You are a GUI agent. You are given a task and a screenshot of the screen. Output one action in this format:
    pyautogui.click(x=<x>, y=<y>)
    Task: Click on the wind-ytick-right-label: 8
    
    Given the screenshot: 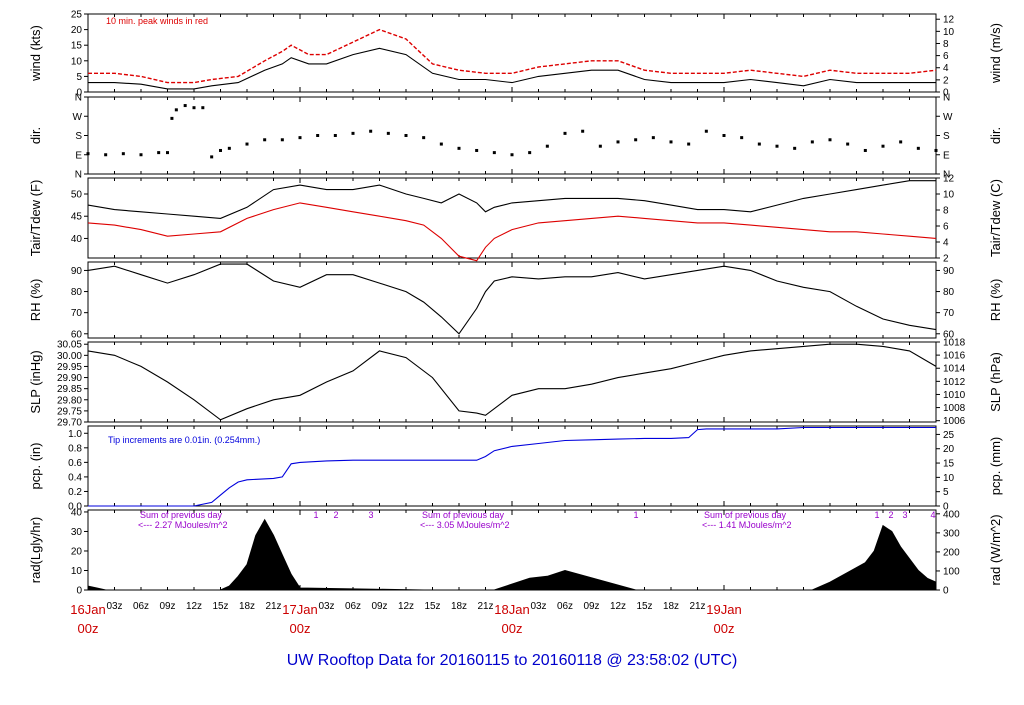 What is the action you would take?
    pyautogui.click(x=946, y=44)
    